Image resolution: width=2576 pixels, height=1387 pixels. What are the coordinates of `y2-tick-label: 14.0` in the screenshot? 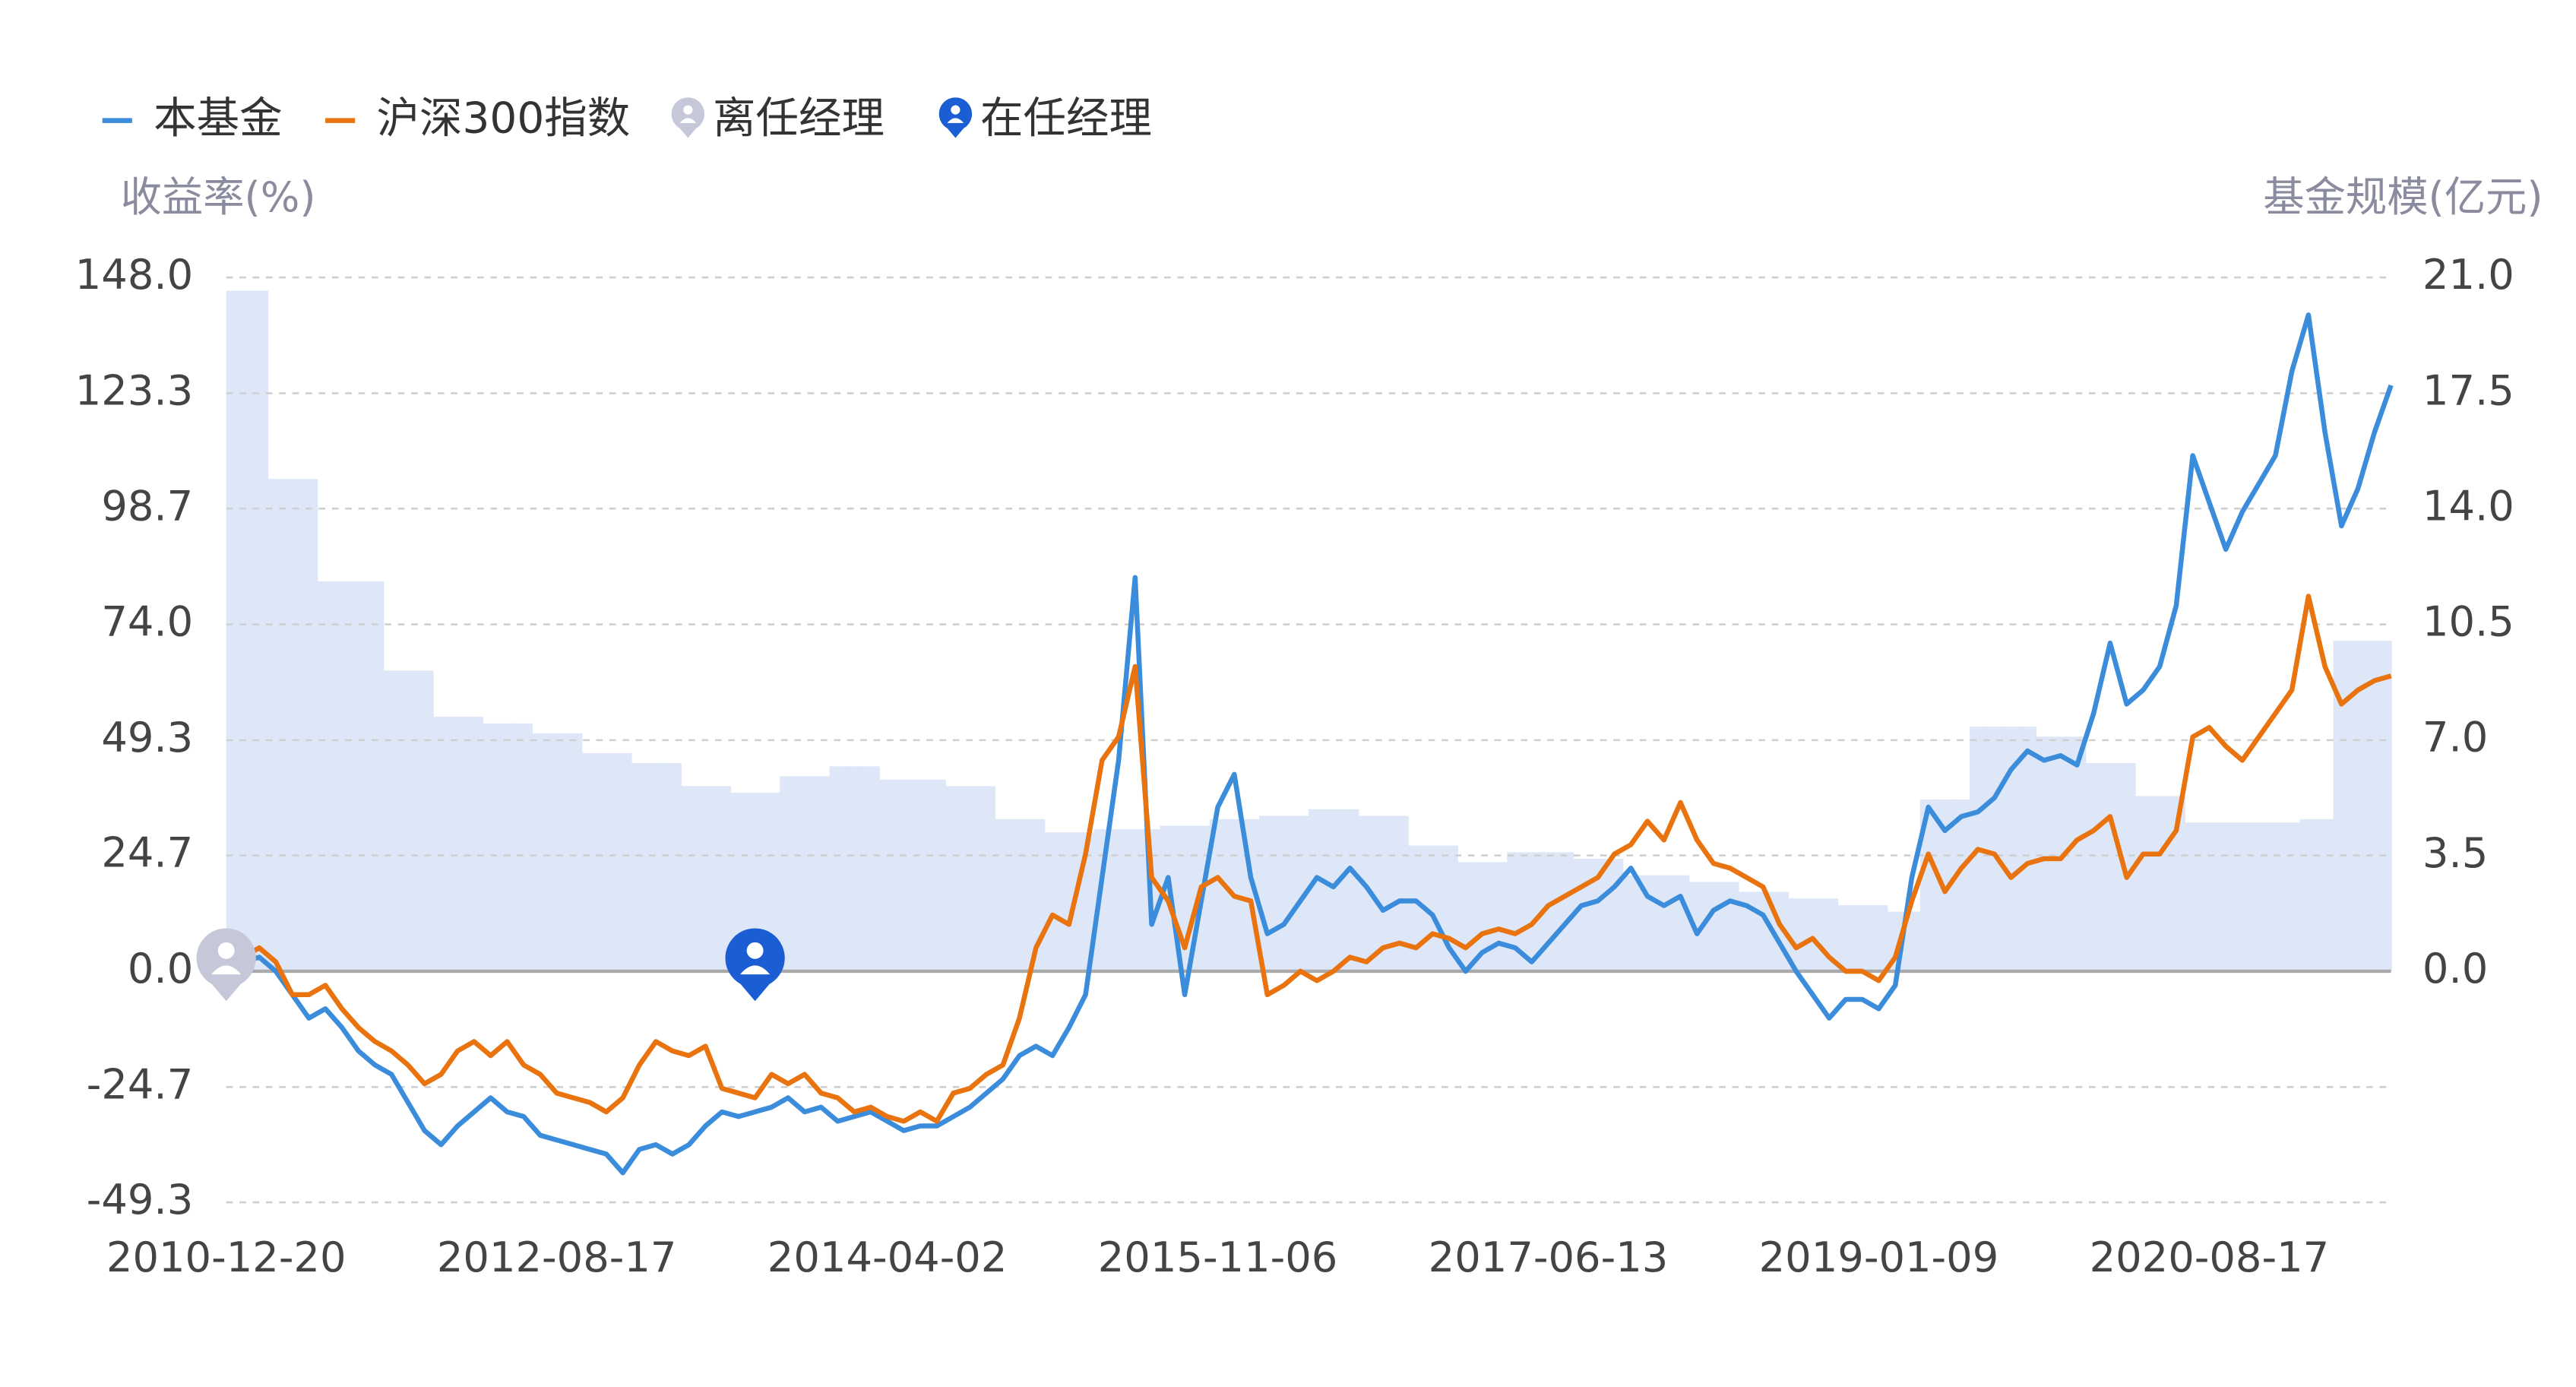 It's located at (2468, 506).